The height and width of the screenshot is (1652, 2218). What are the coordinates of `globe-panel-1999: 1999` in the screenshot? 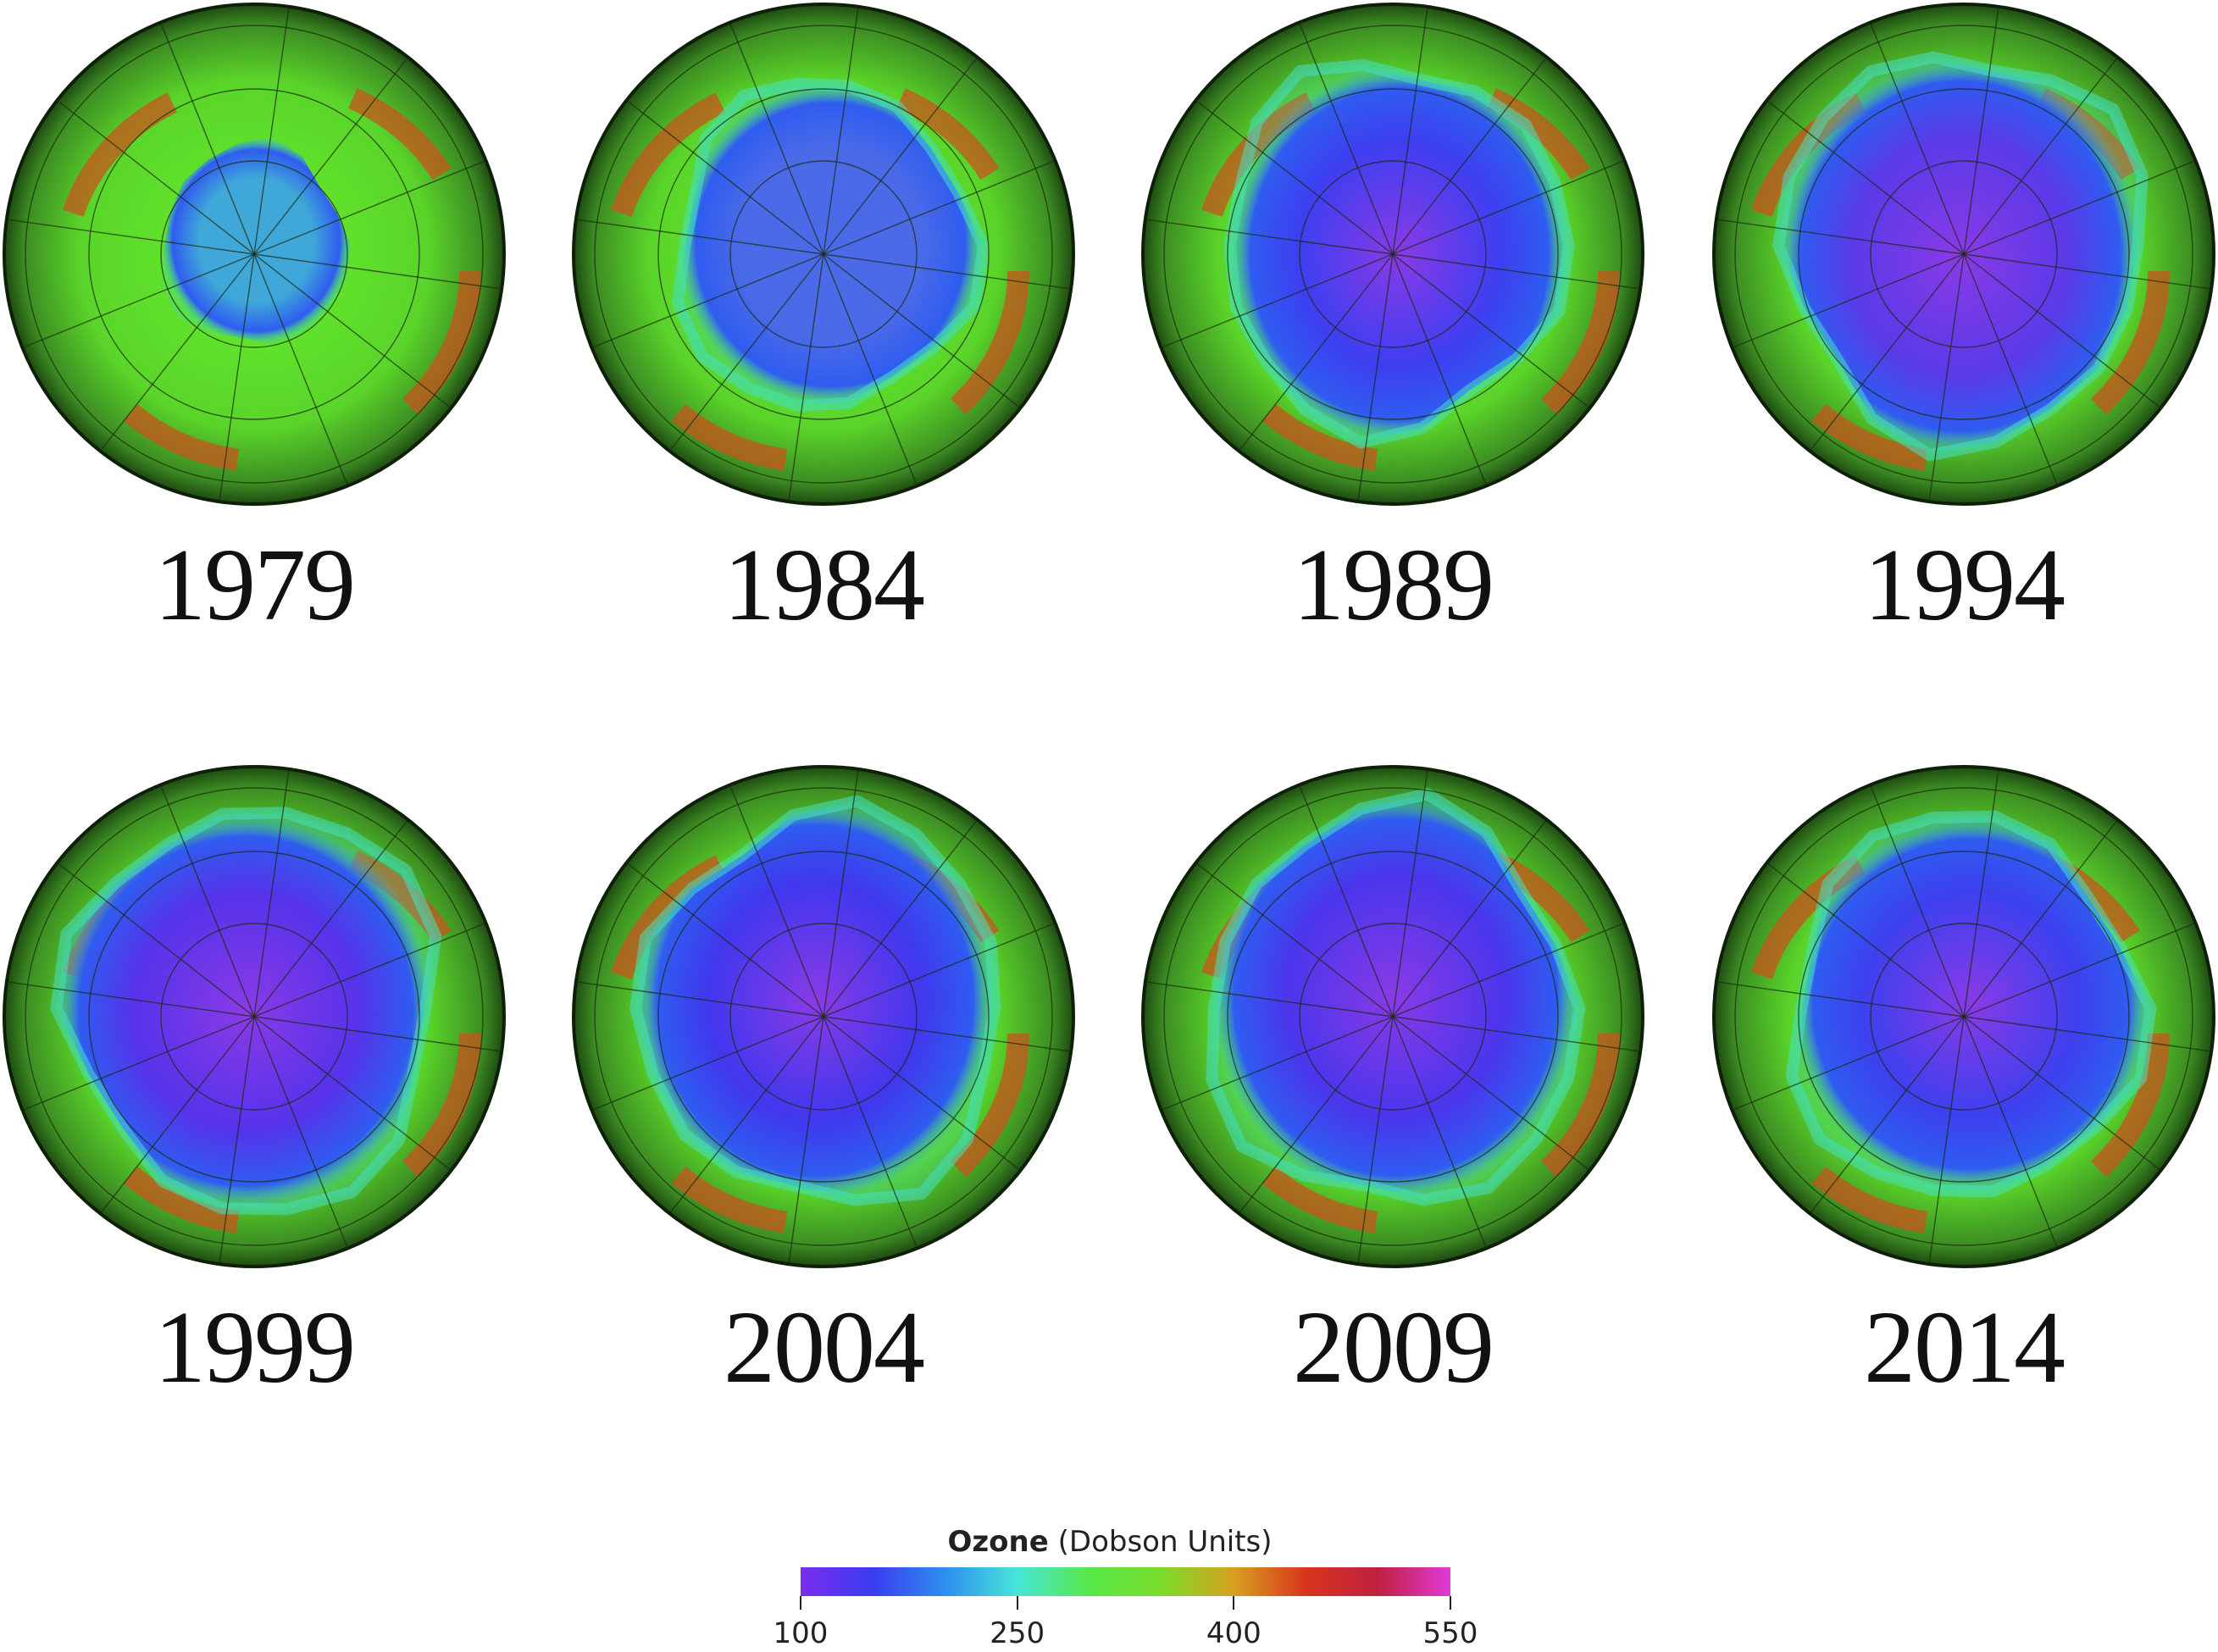 It's located at (254, 1084).